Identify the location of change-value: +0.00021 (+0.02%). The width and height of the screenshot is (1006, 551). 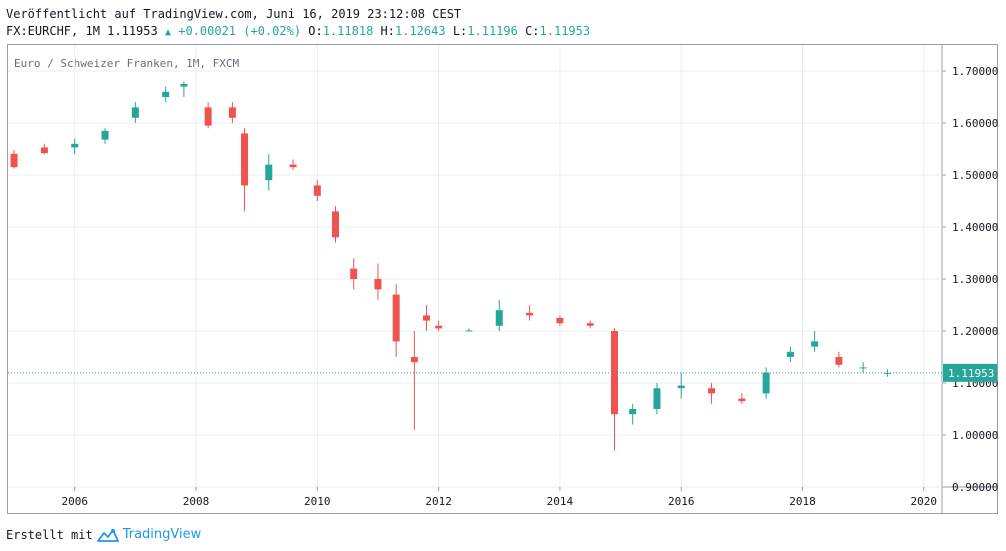
(240, 31).